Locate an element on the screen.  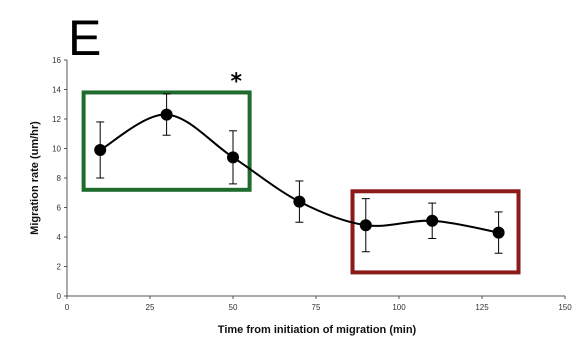
x-axis-title: Time from initiation of migration (min) is located at coordinates (317, 330).